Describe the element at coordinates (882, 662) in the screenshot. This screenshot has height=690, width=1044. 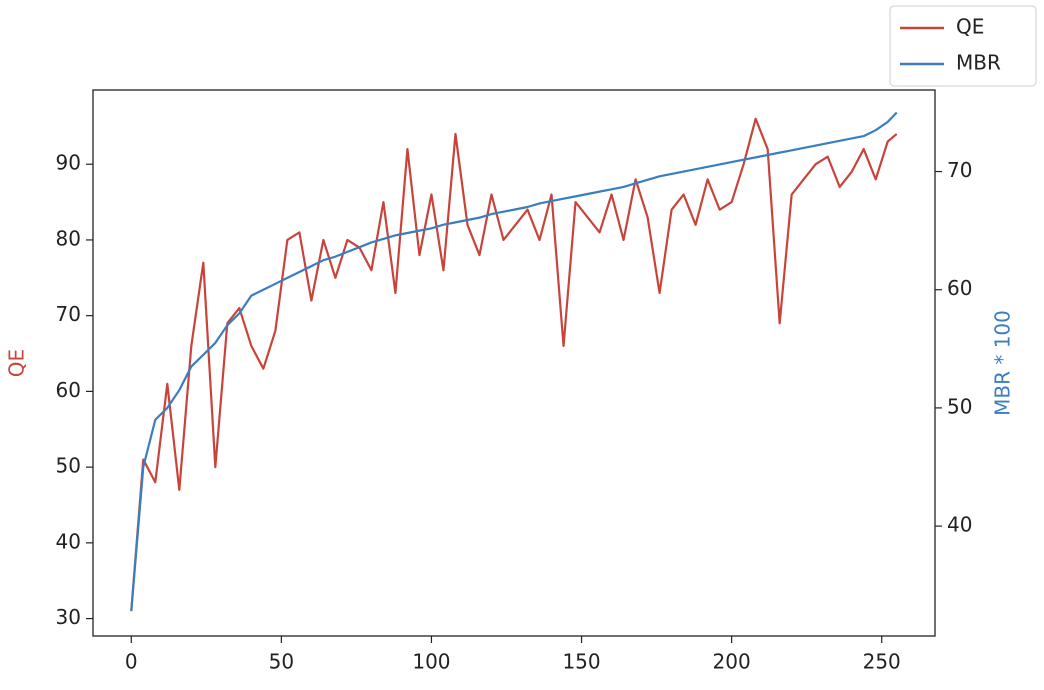
I see `x-tick-label: 250` at that location.